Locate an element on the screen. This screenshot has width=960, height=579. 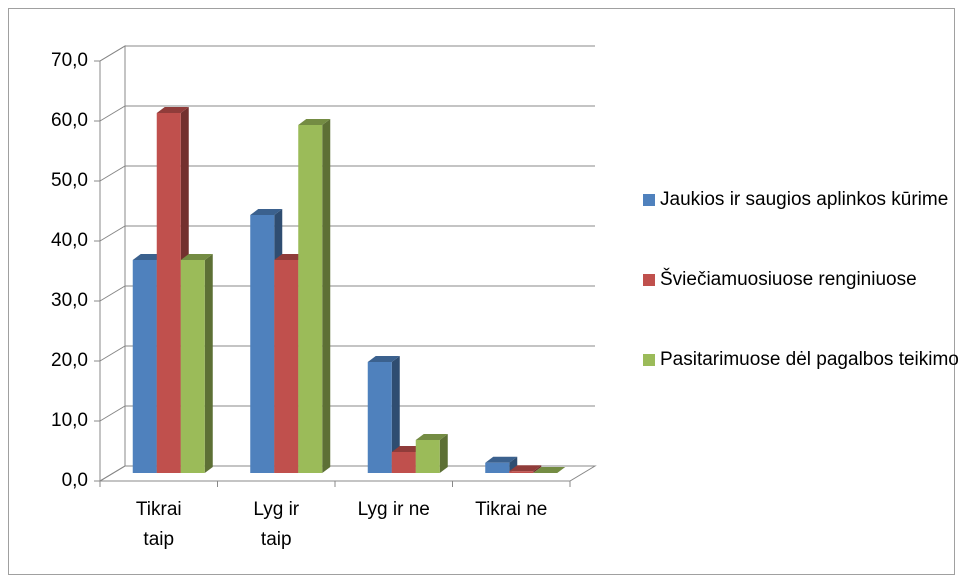
y-tick-label: 30,0 is located at coordinates (69, 300).